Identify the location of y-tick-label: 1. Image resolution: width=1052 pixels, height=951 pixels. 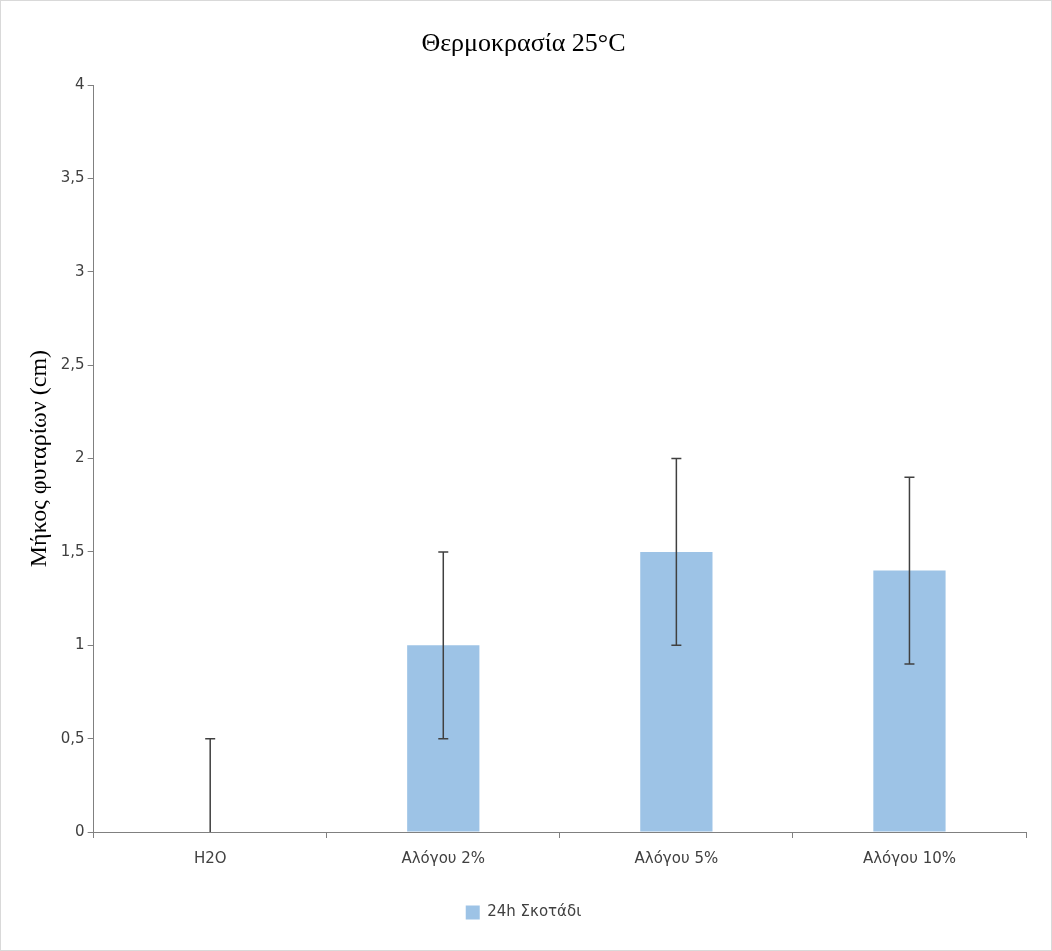
(80, 644).